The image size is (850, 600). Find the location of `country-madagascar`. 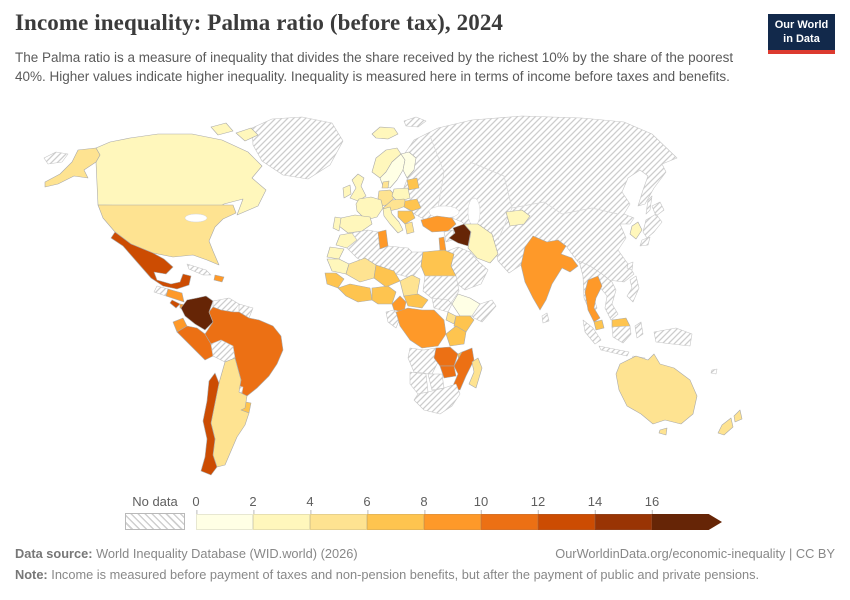

country-madagascar is located at coordinates (475, 373).